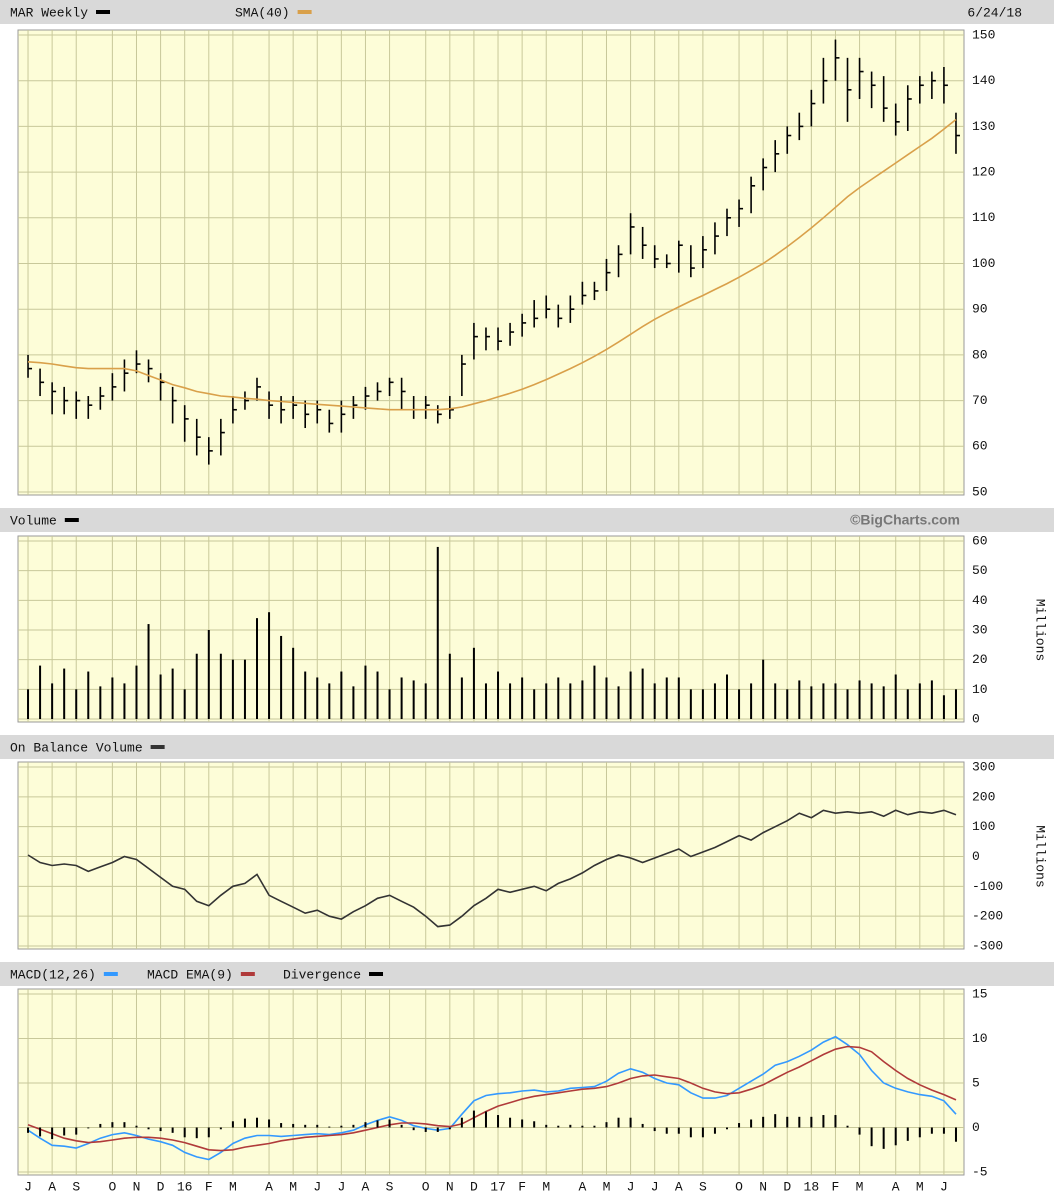  What do you see at coordinates (390, 1186) in the screenshot?
I see `x-tick-label: S` at bounding box center [390, 1186].